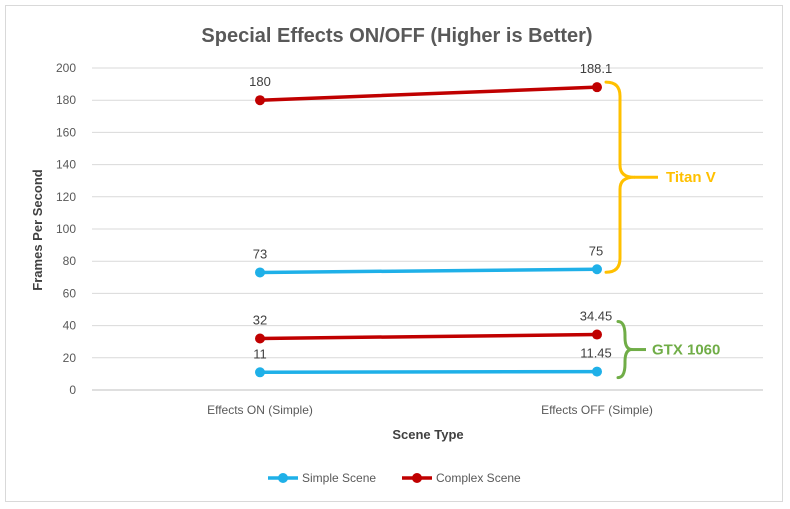  What do you see at coordinates (72, 390) in the screenshot?
I see `y-tick-label: 0` at bounding box center [72, 390].